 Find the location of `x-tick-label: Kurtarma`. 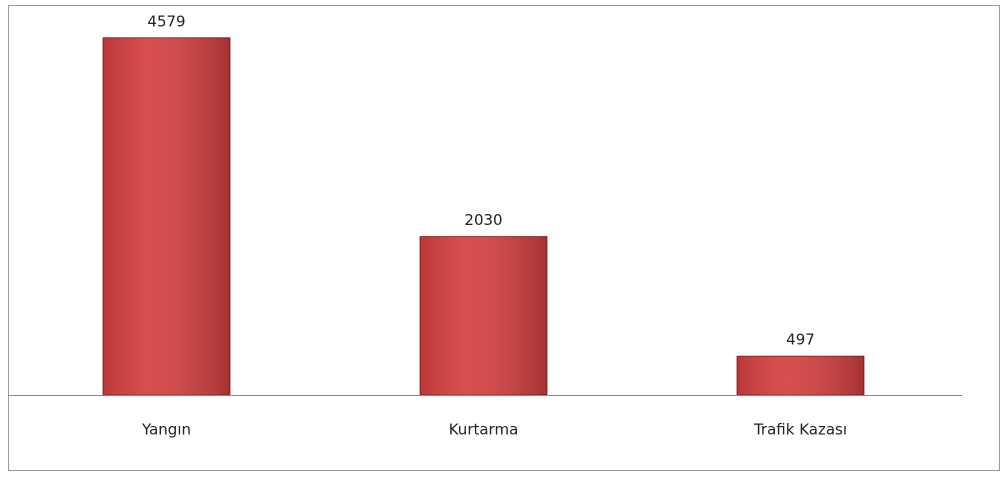

x-tick-label: Kurtarma is located at coordinates (484, 430).